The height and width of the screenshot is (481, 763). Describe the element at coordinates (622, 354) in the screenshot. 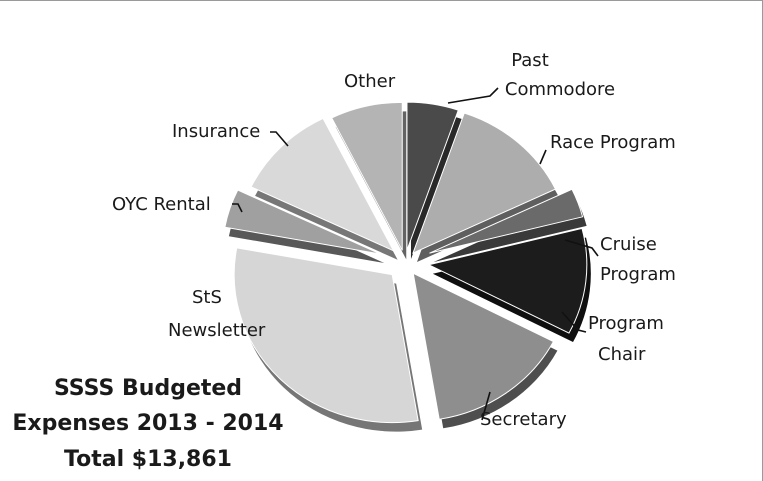

I see `slice-label: Chair` at that location.